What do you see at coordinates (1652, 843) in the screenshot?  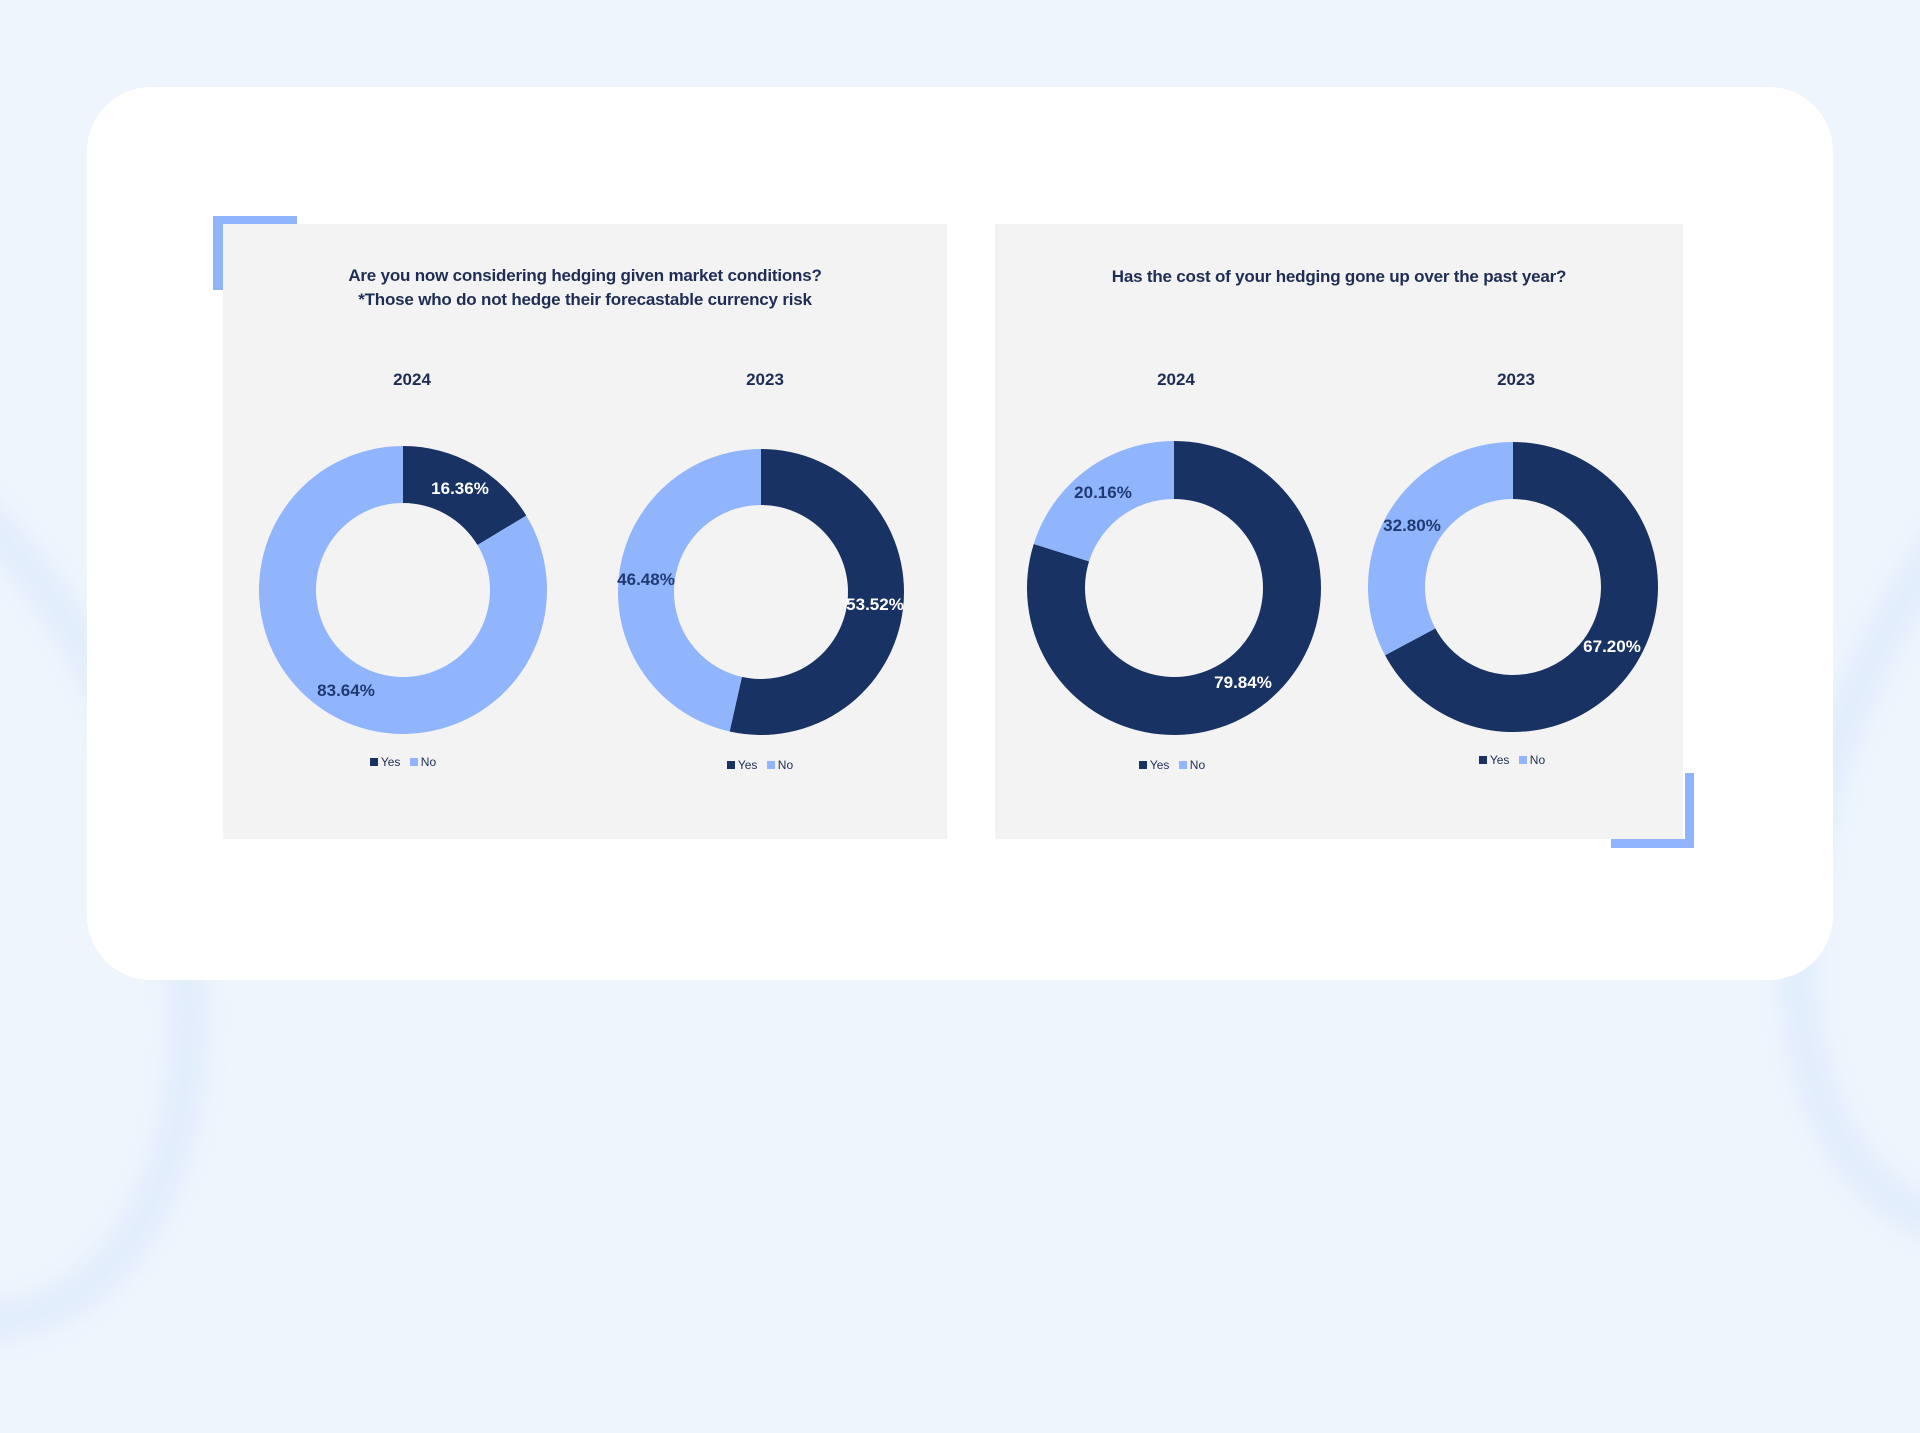 I see `corner-accent-bottom-right-horizontal` at bounding box center [1652, 843].